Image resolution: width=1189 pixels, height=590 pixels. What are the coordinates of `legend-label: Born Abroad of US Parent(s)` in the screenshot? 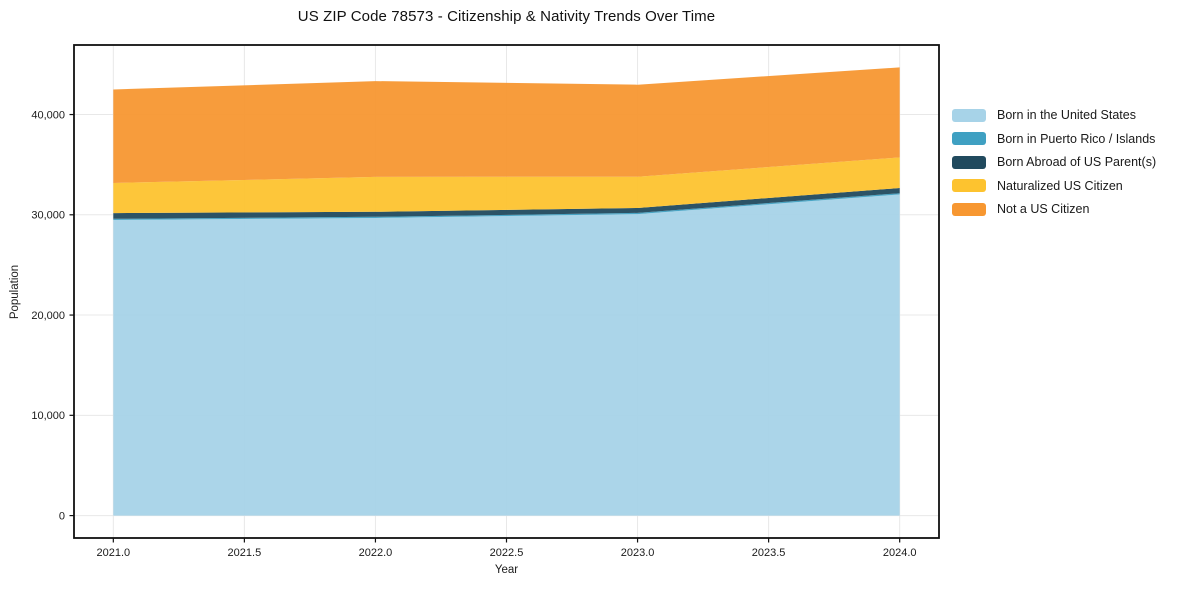 It's located at (1077, 162).